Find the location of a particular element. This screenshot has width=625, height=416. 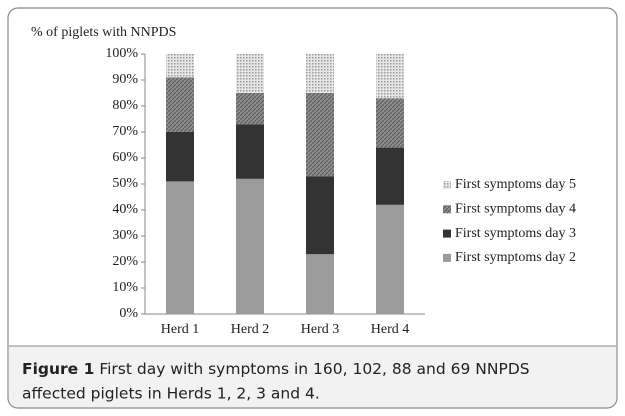

y-tick-label: 30% is located at coordinates (125, 235).